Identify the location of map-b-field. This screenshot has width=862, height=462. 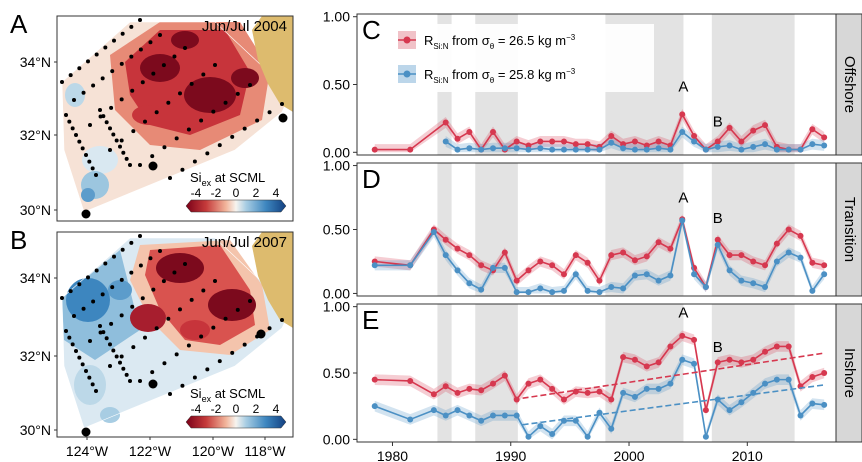
(177, 333).